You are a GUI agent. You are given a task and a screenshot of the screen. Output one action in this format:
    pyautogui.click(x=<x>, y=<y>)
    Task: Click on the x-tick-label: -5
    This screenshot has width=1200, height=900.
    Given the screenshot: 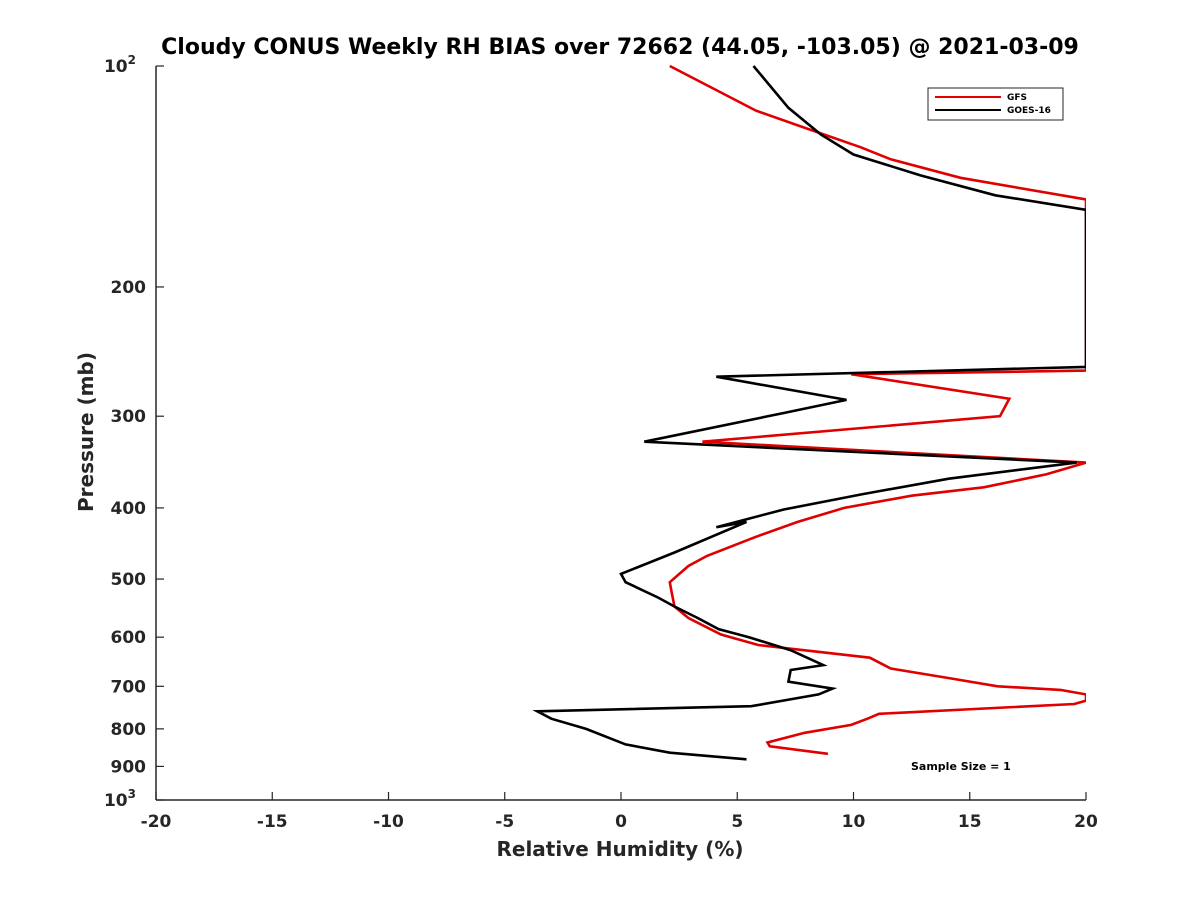 What is the action you would take?
    pyautogui.click(x=504, y=822)
    